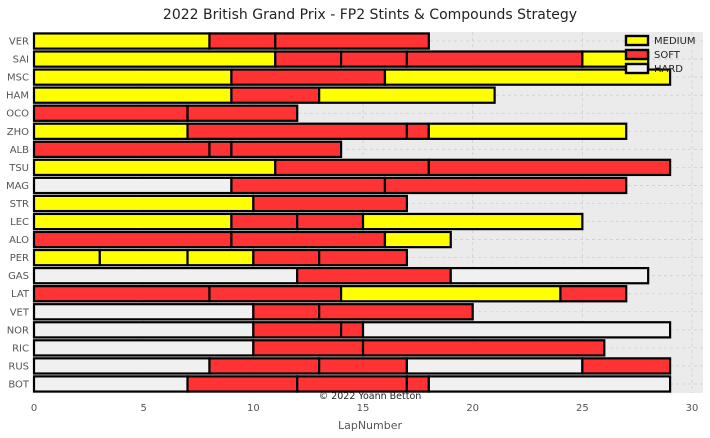 The width and height of the screenshot is (710, 438). Describe the element at coordinates (18, 168) in the screenshot. I see `y-tick-label: TSU` at that location.